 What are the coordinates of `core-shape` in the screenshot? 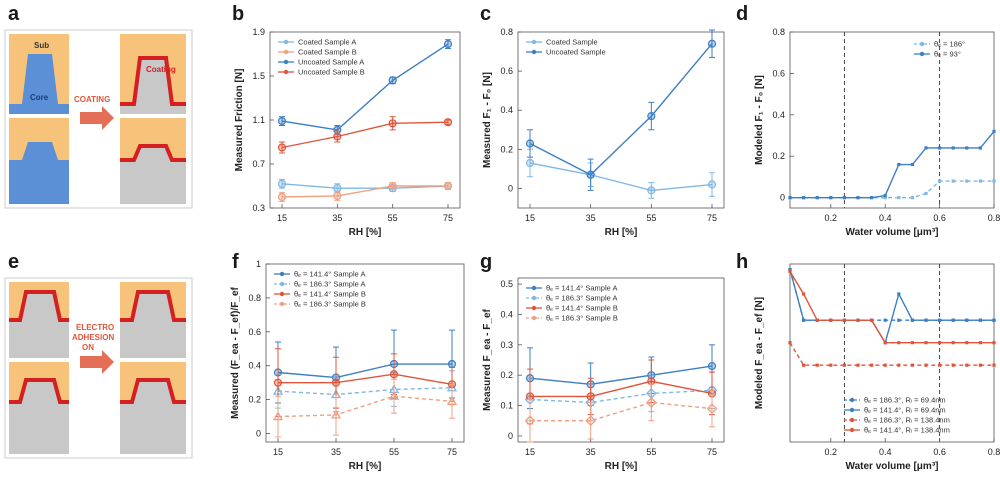 It's located at (39, 173).